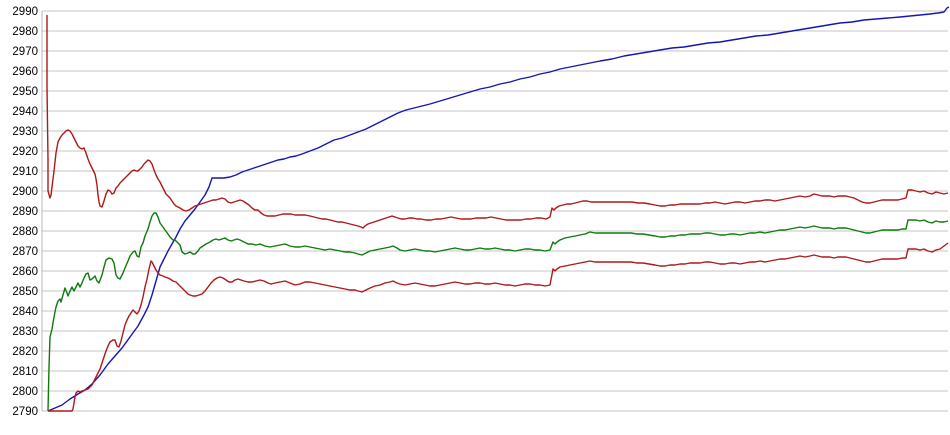 The width and height of the screenshot is (950, 435). What do you see at coordinates (25, 12) in the screenshot?
I see `y-tick-label: 2990` at bounding box center [25, 12].